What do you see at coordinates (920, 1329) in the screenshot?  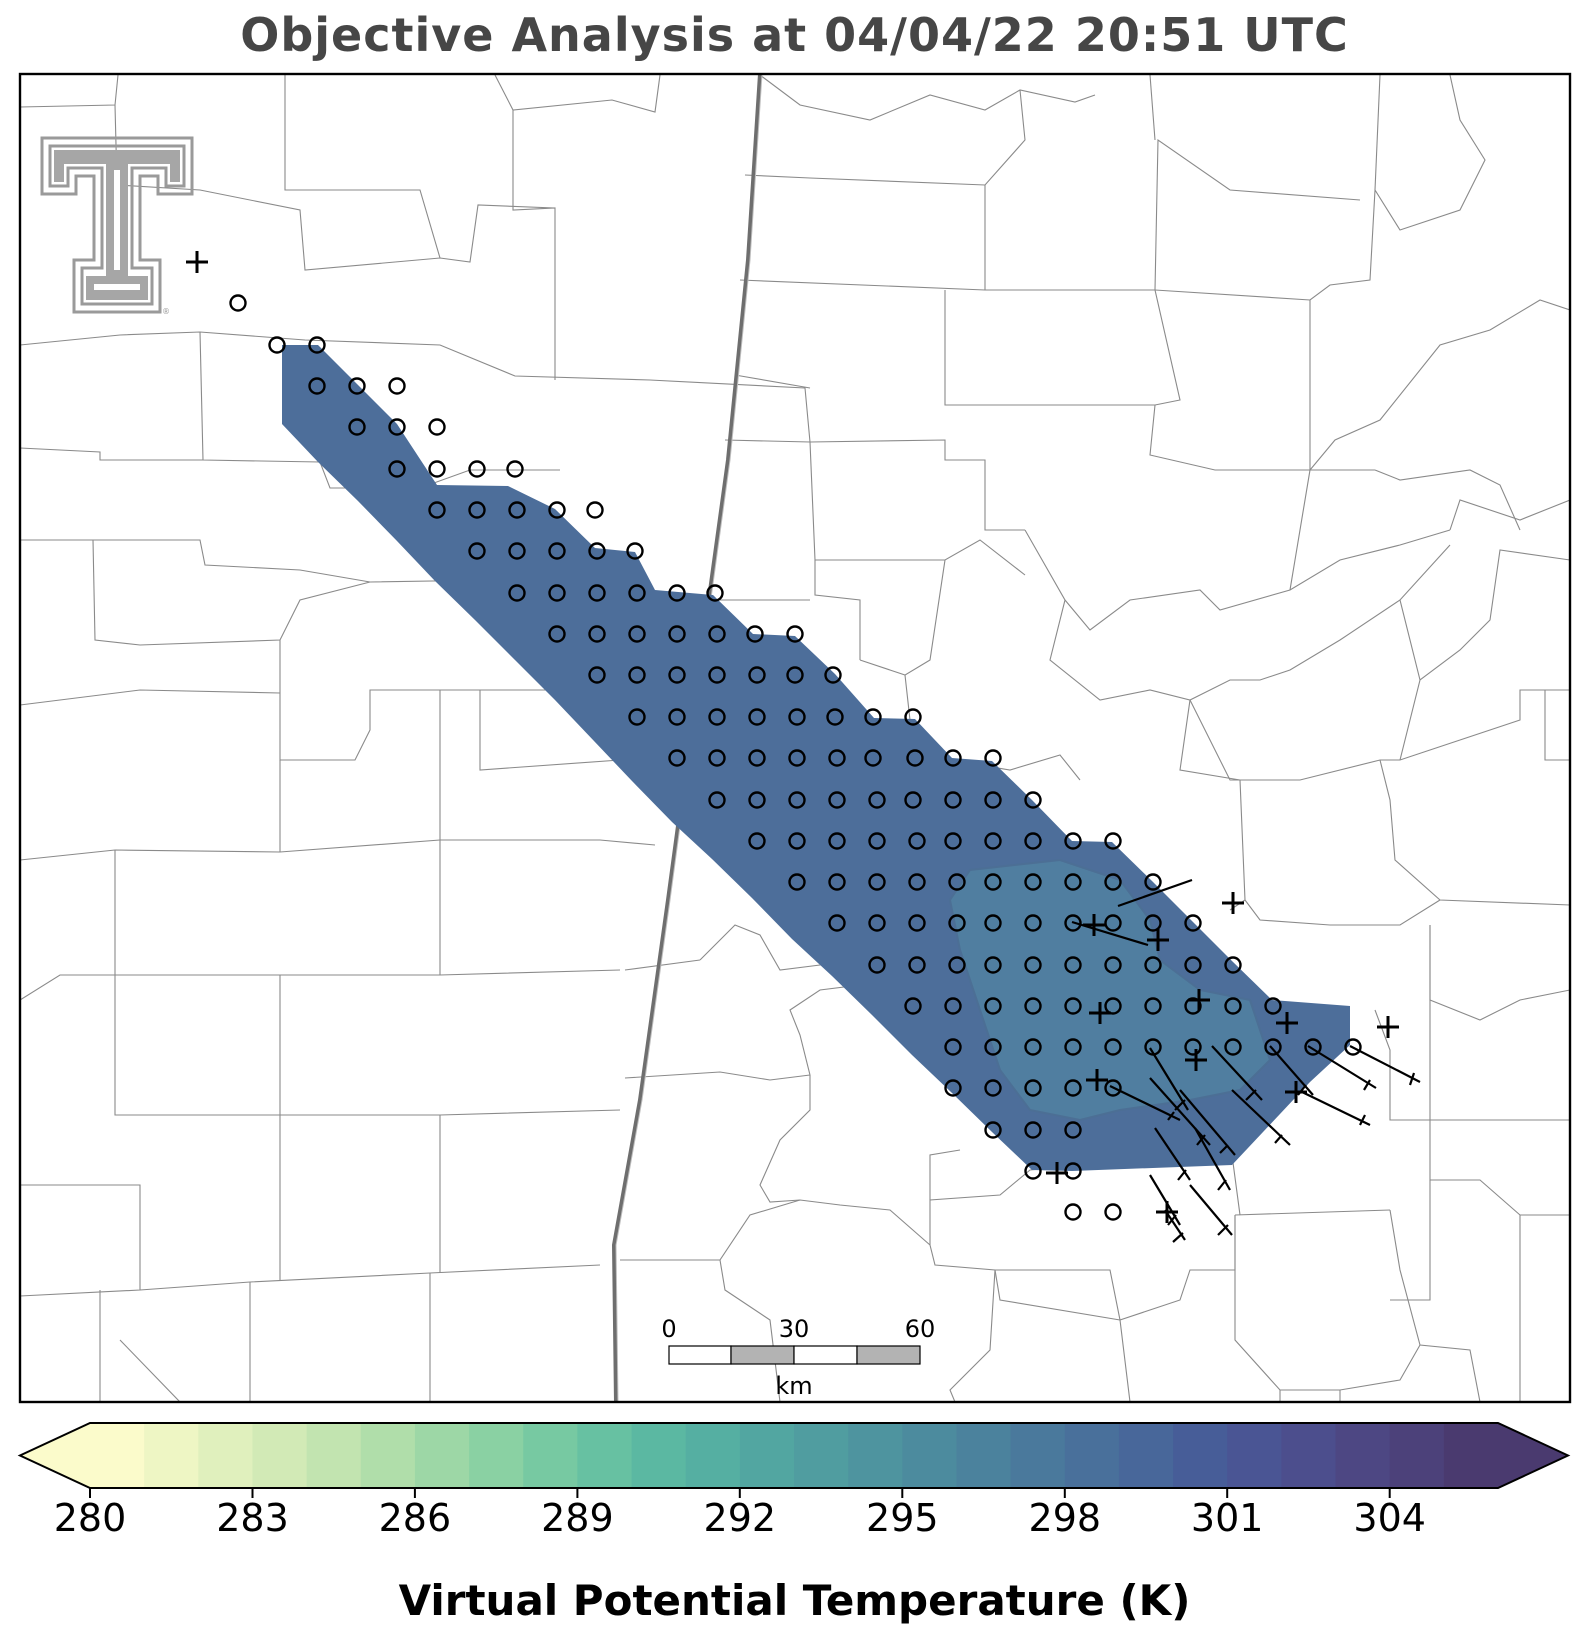 I see `scale-label-end: 60` at bounding box center [920, 1329].